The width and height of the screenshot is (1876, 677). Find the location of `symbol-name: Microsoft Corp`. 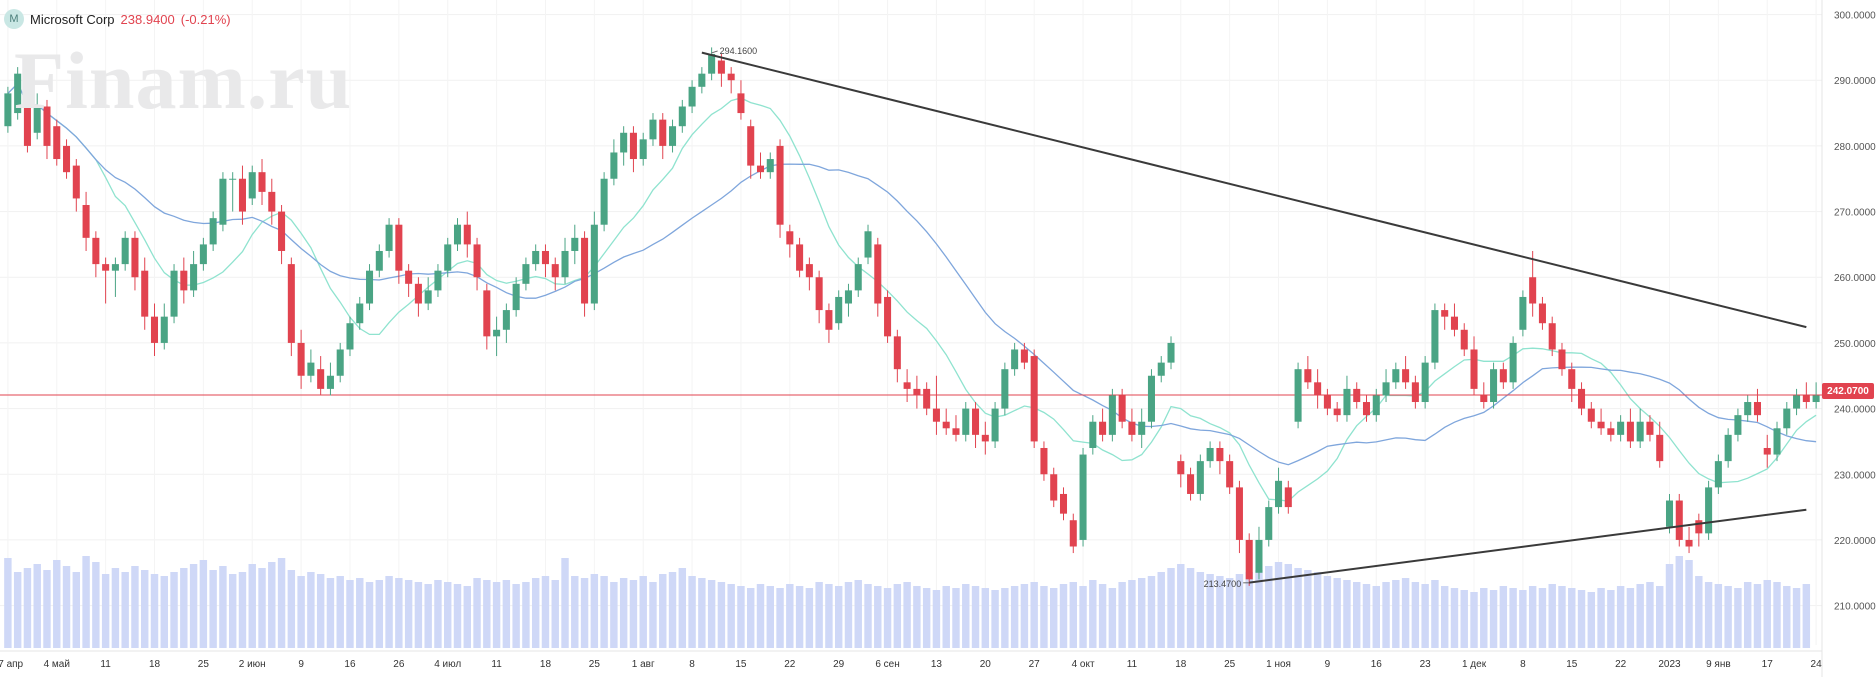

symbol-name: Microsoft Corp is located at coordinates (72, 19).